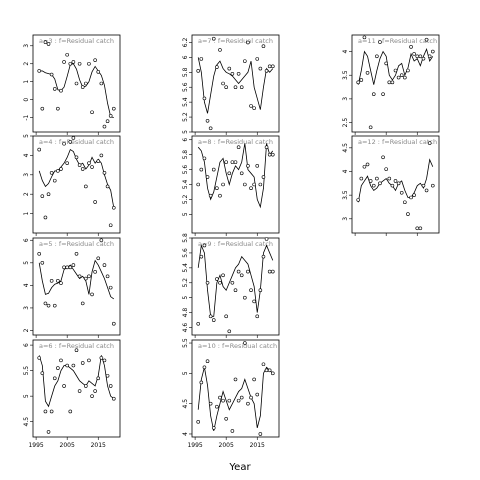  I want to click on y-tick-label: 4, so click(185, 434).